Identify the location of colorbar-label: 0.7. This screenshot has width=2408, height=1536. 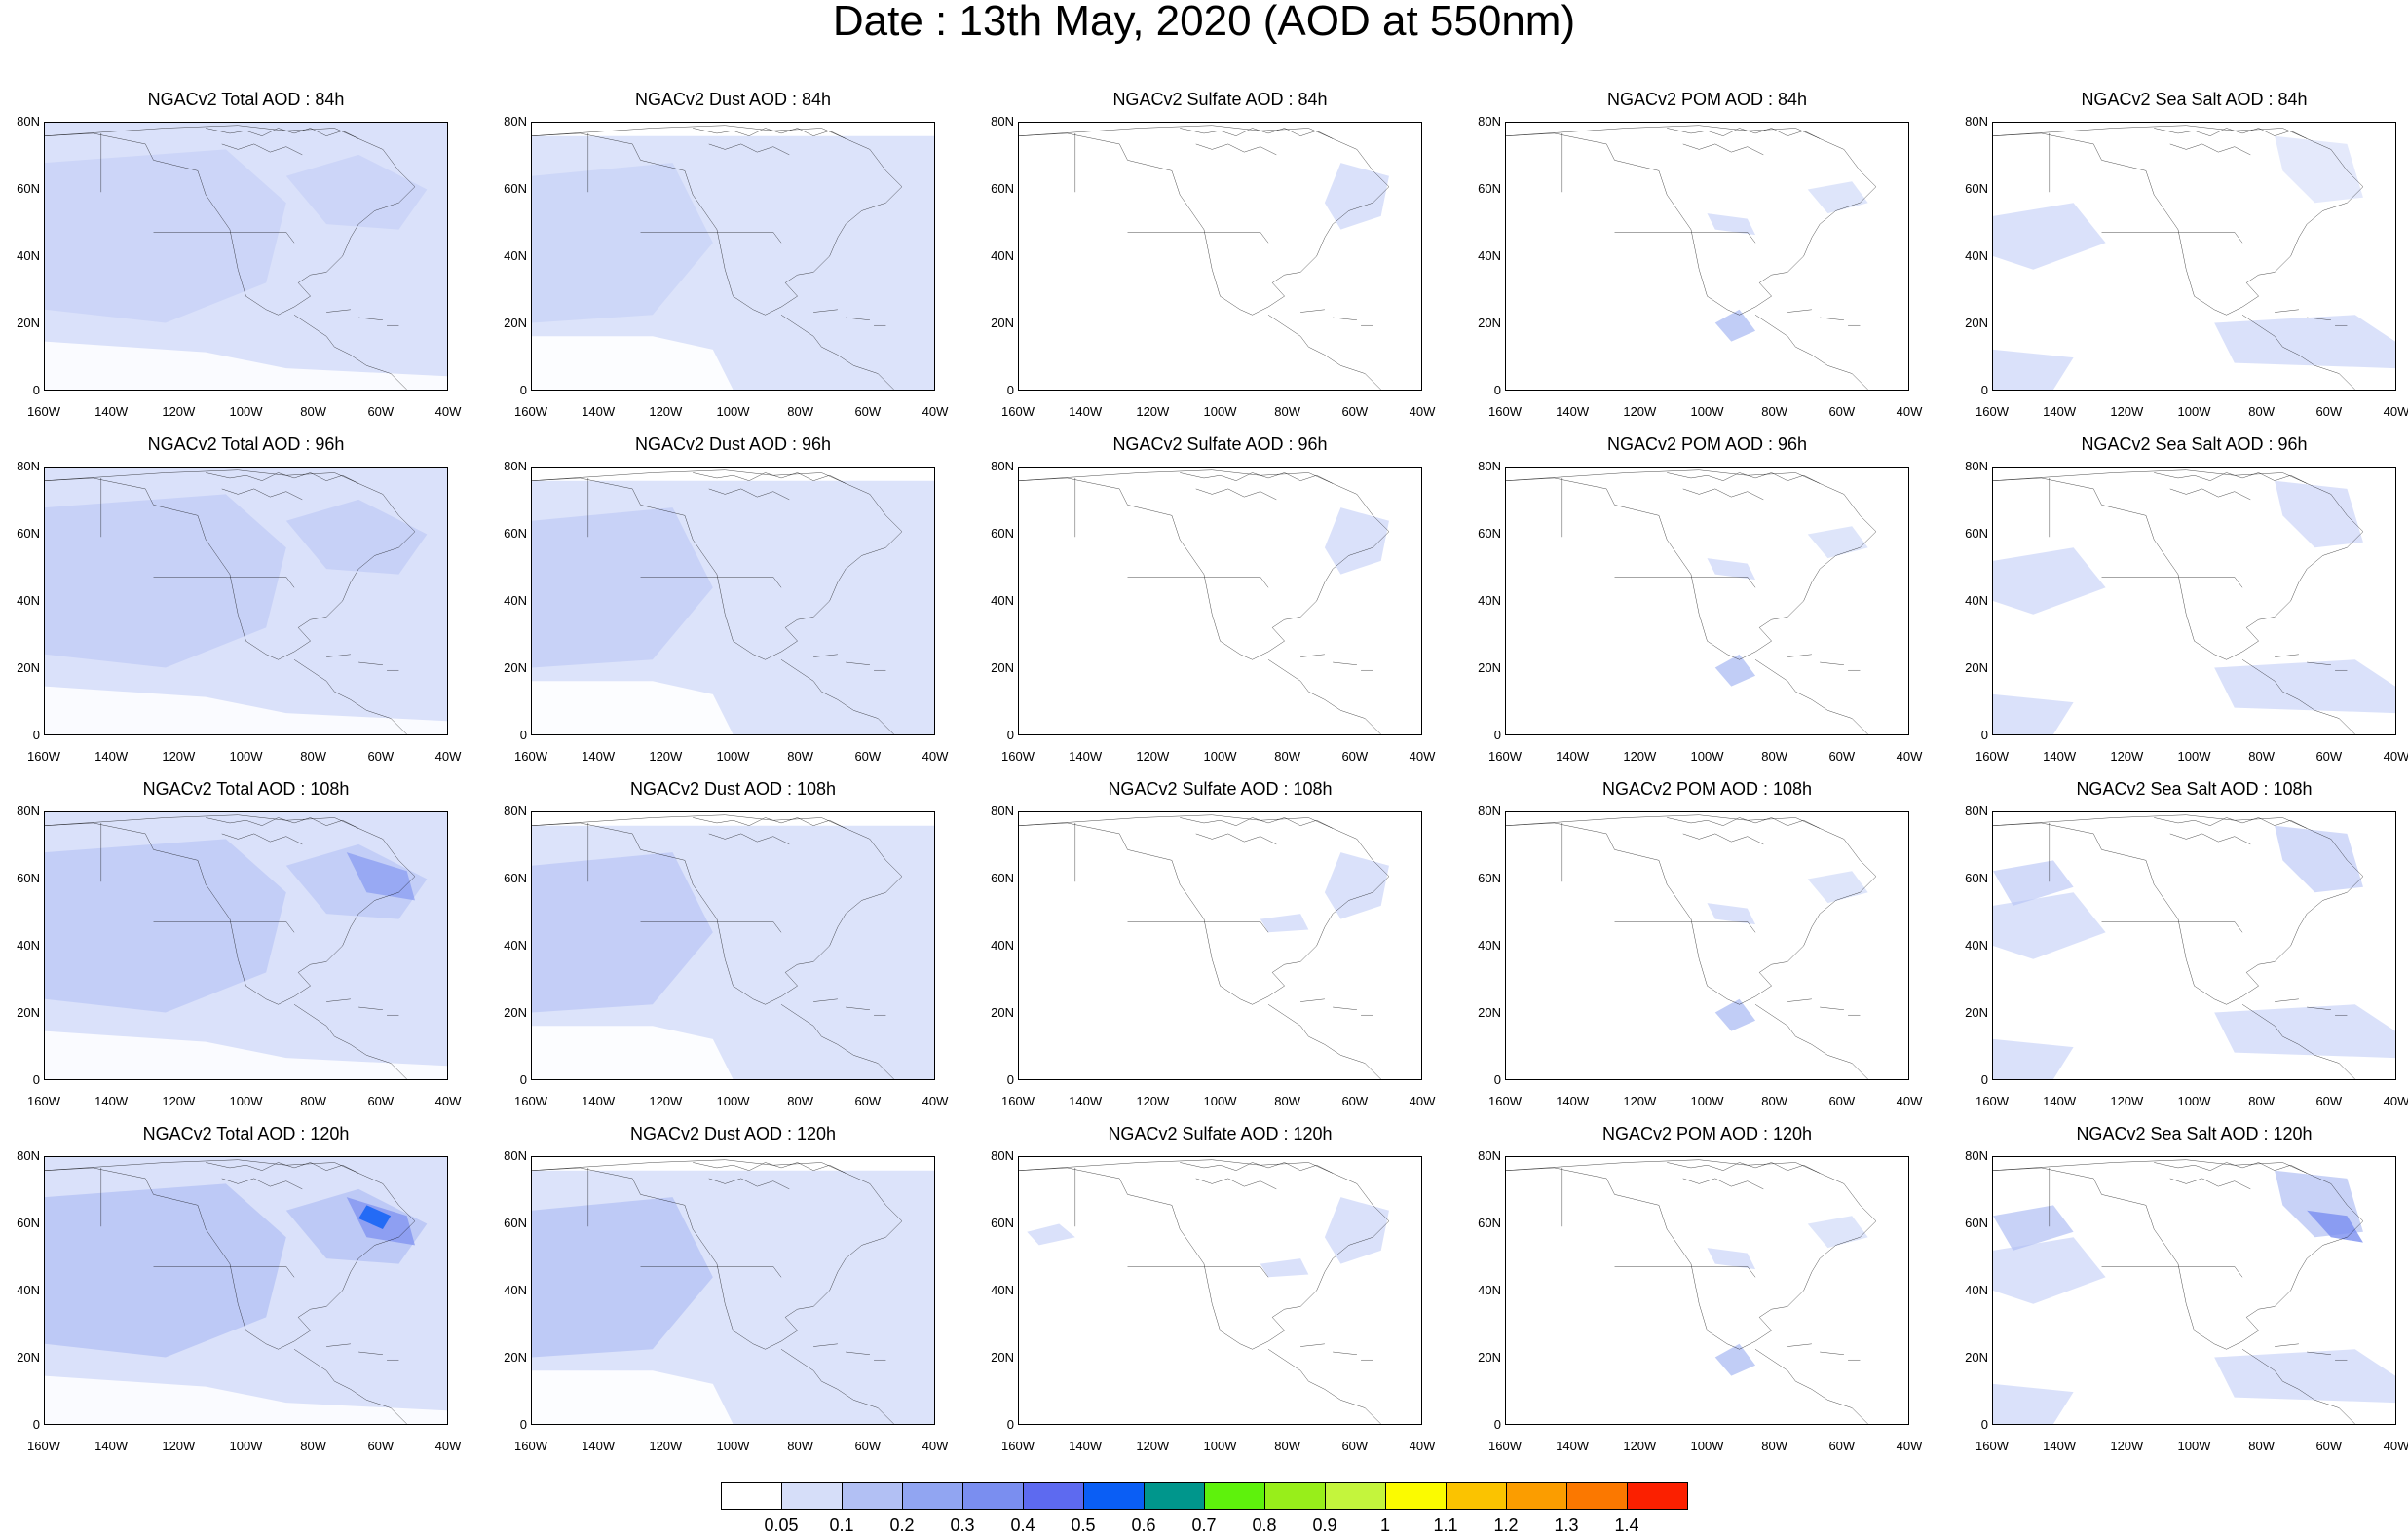
(1204, 1525).